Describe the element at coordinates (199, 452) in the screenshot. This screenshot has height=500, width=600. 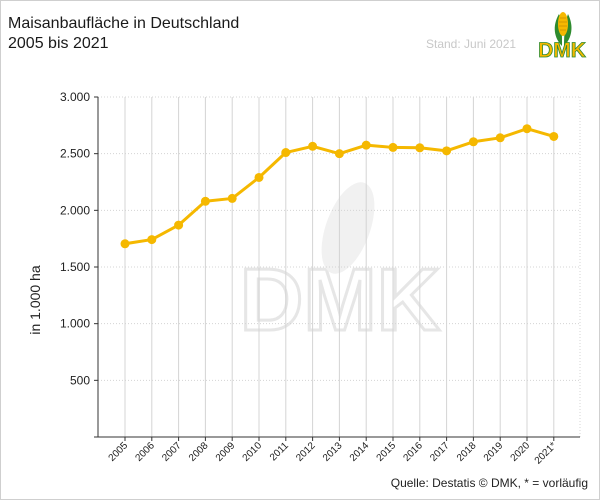
I see `x-tick-label: 2008` at that location.